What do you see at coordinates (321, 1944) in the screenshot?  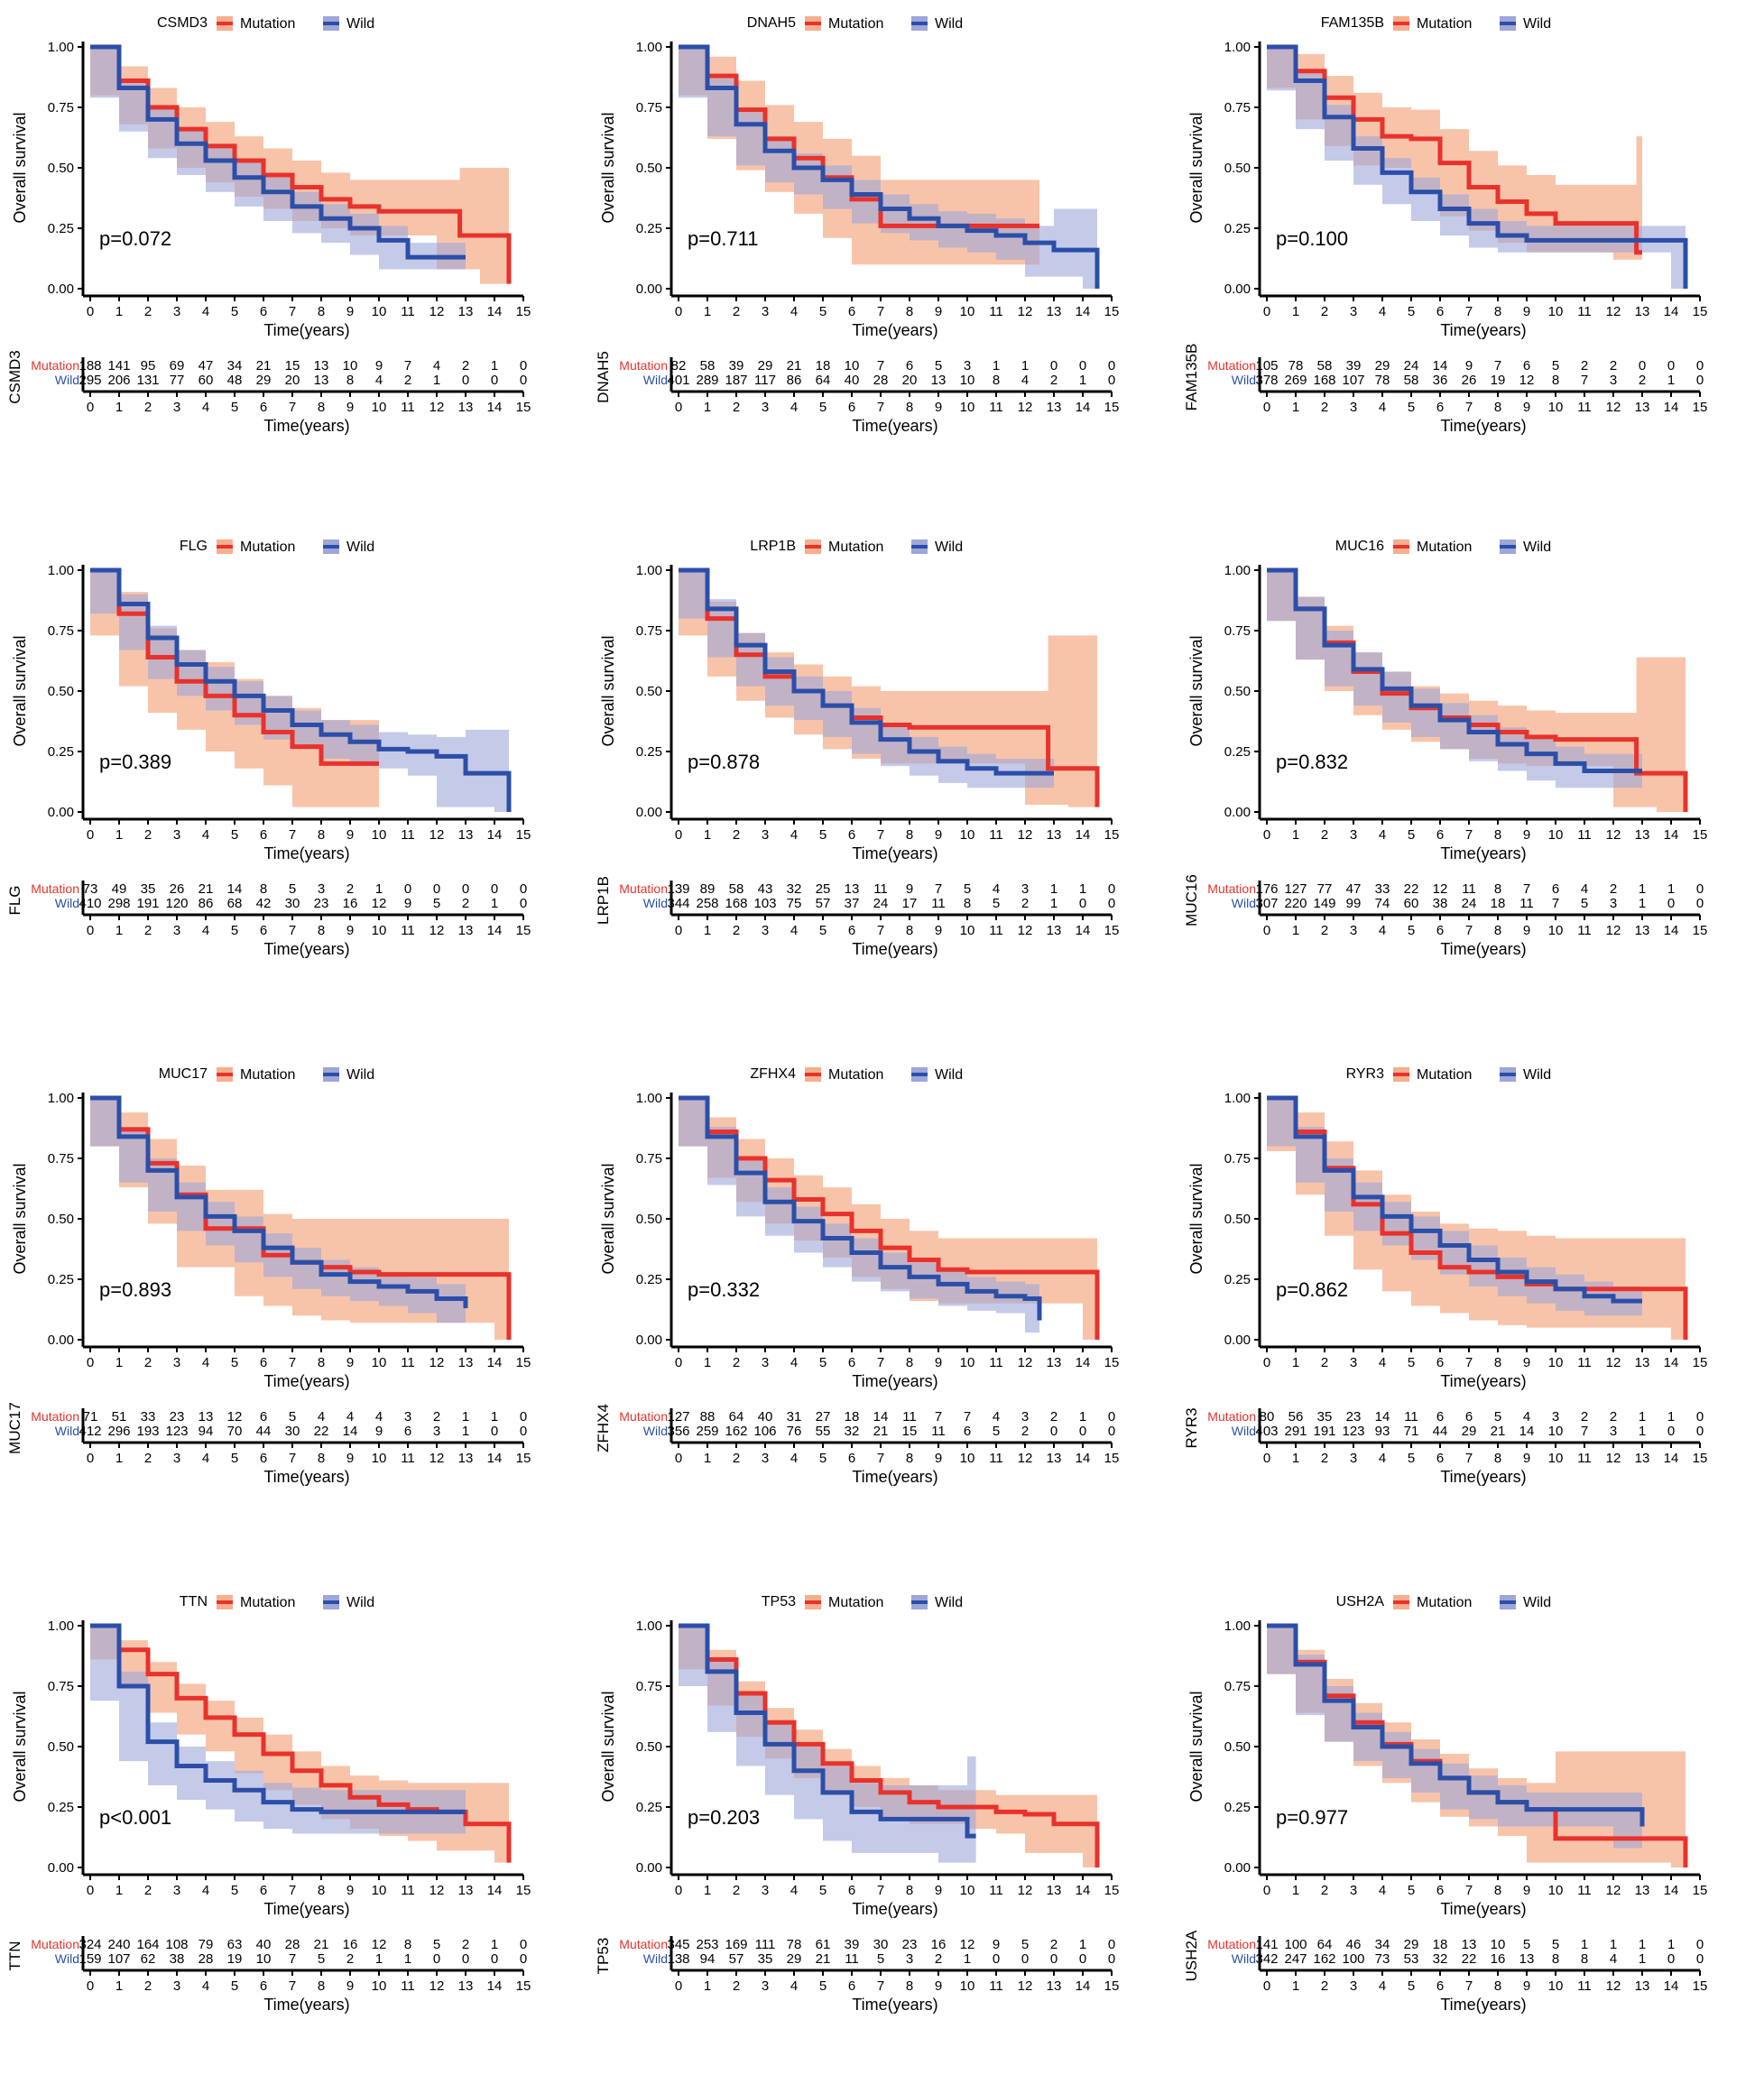 I see `risk-count-mutation: 21` at bounding box center [321, 1944].